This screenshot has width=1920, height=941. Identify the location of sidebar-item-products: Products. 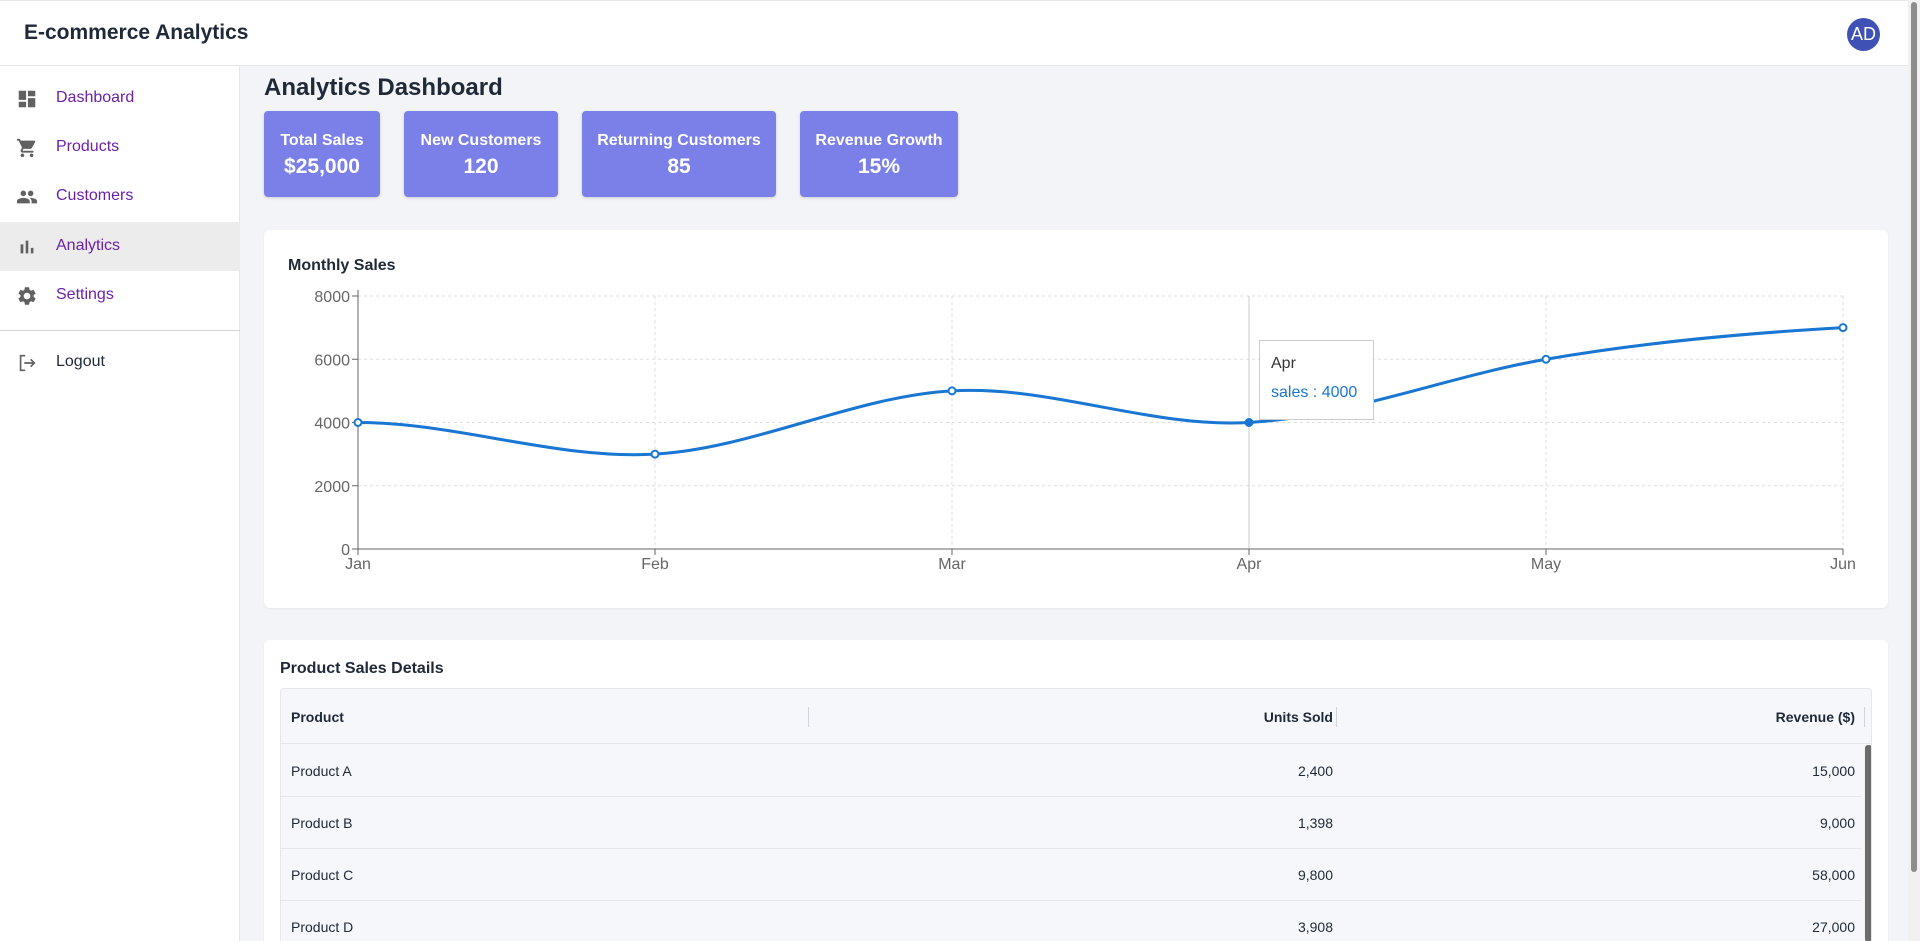
(120, 147).